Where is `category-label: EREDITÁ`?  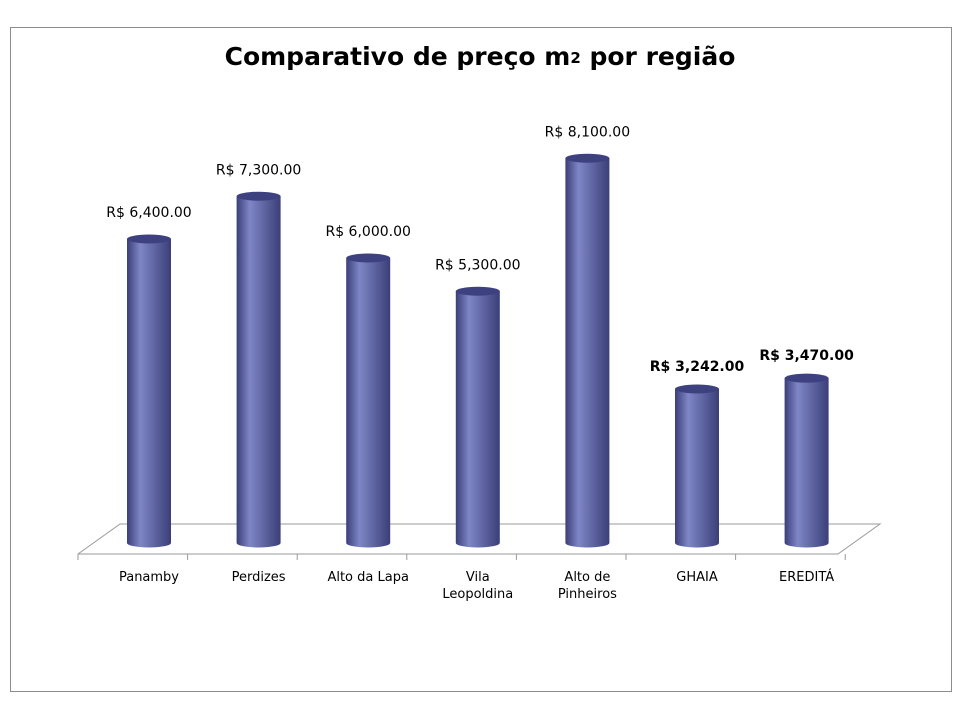 category-label: EREDITÁ is located at coordinates (806, 577).